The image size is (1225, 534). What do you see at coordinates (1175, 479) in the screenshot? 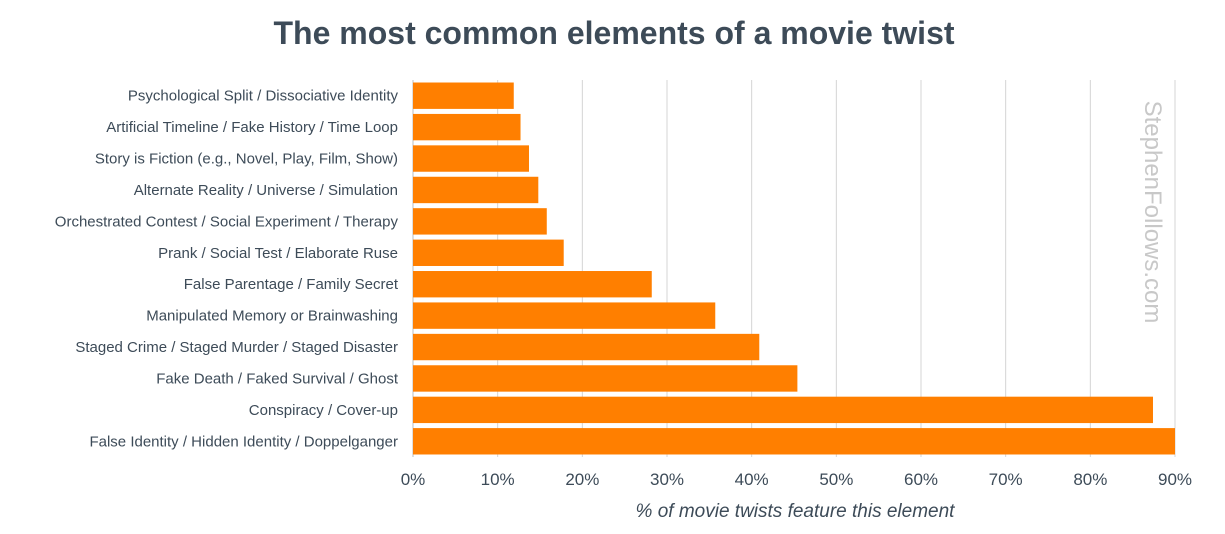
I see `x-tick-label: 90%` at bounding box center [1175, 479].